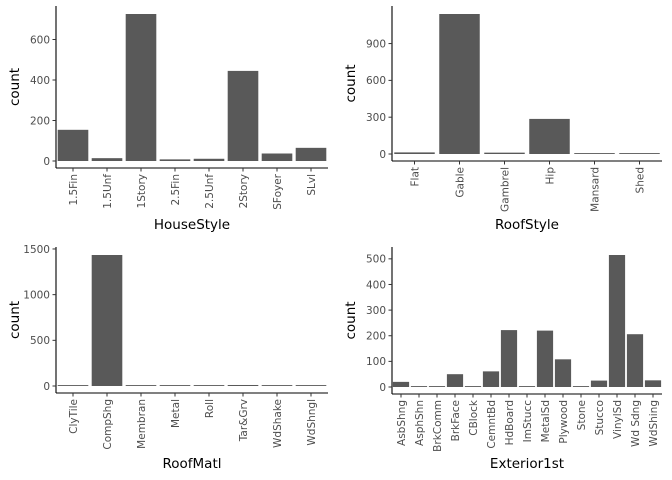 The width and height of the screenshot is (672, 480). Describe the element at coordinates (141, 87) in the screenshot. I see `bar-1story` at that location.